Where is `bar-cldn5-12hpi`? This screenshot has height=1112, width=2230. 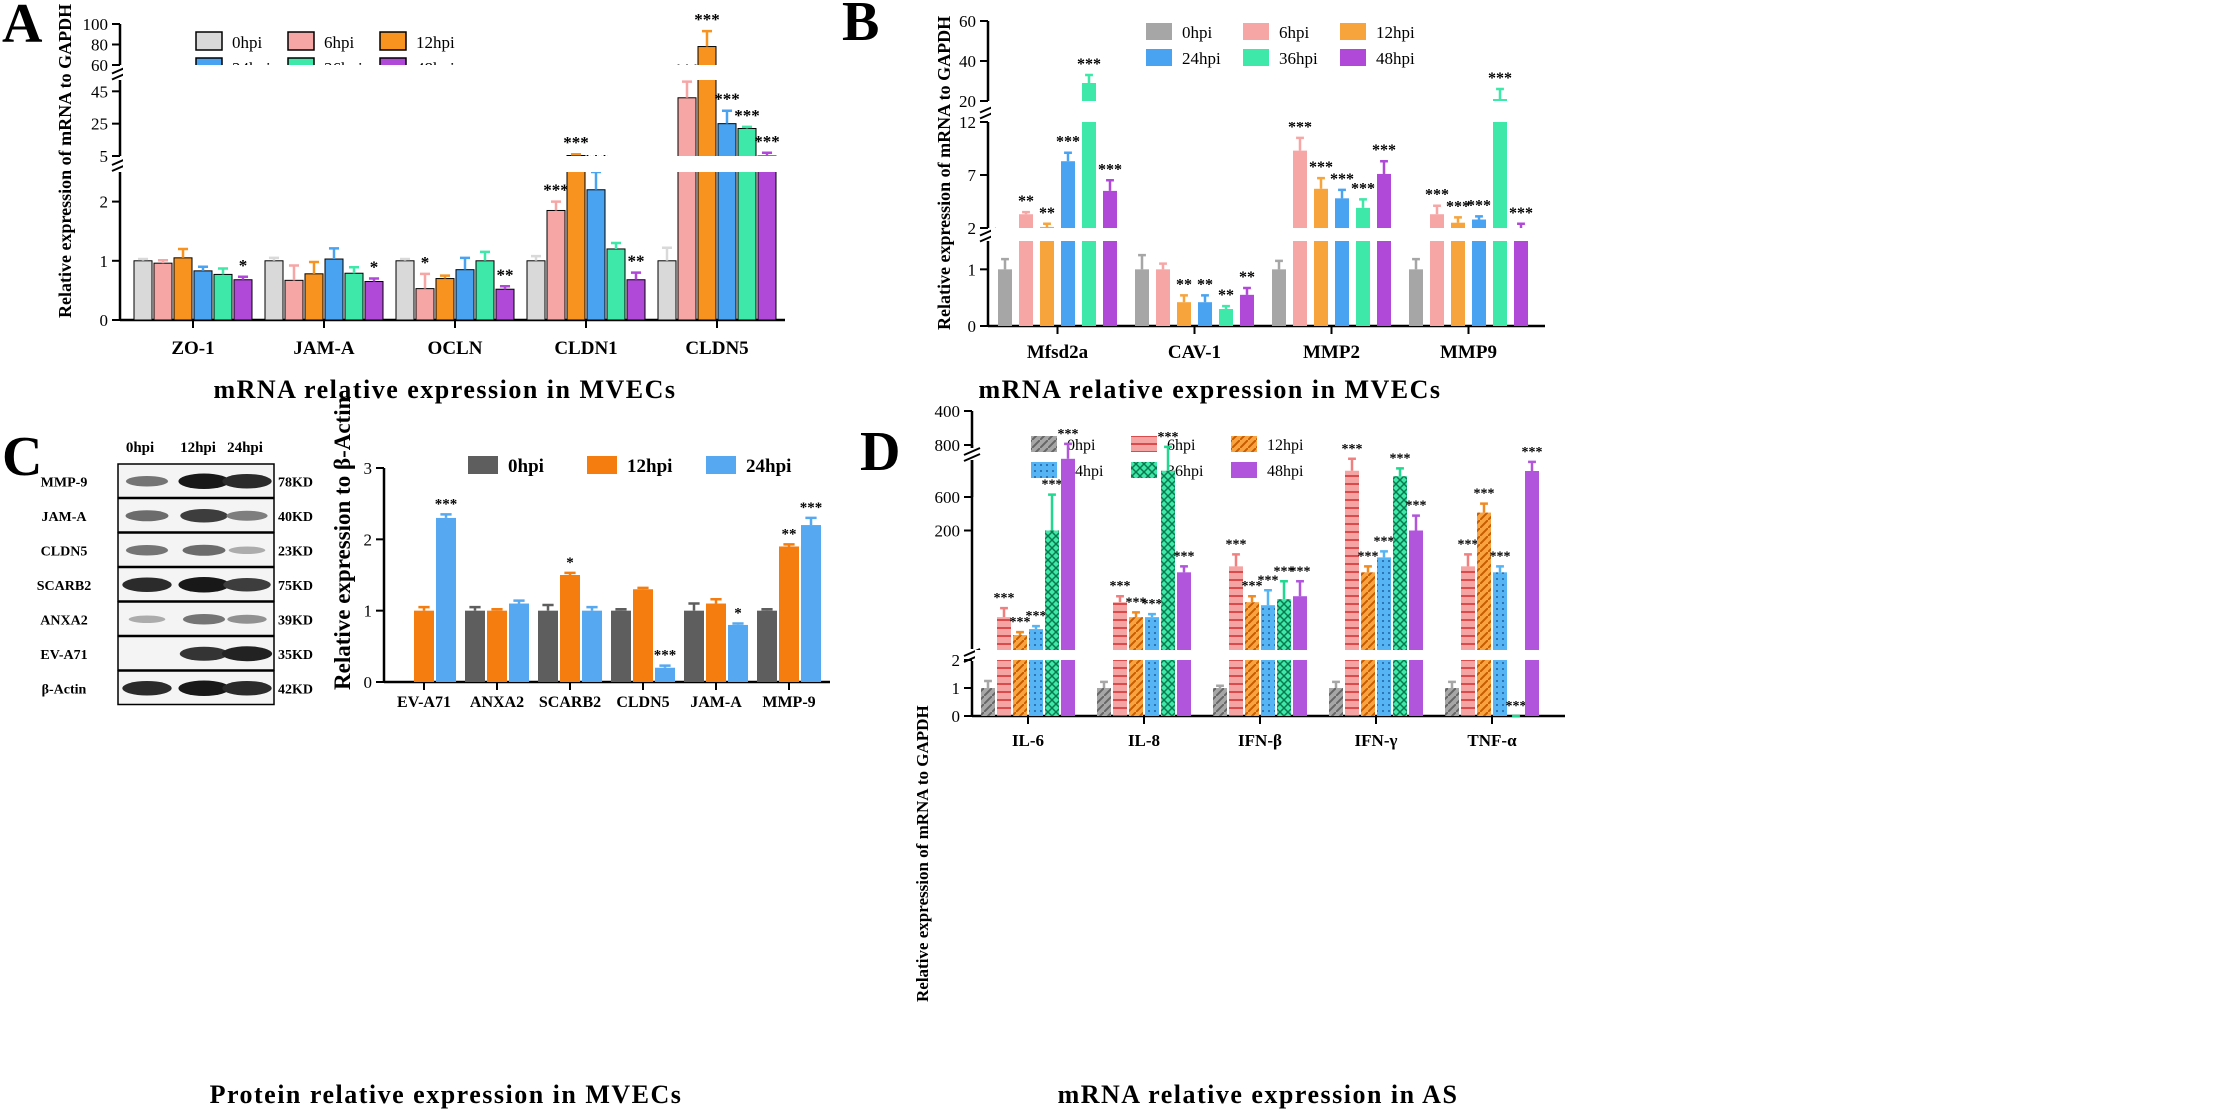
bar-cldn5-12hpi is located at coordinates (707, 183).